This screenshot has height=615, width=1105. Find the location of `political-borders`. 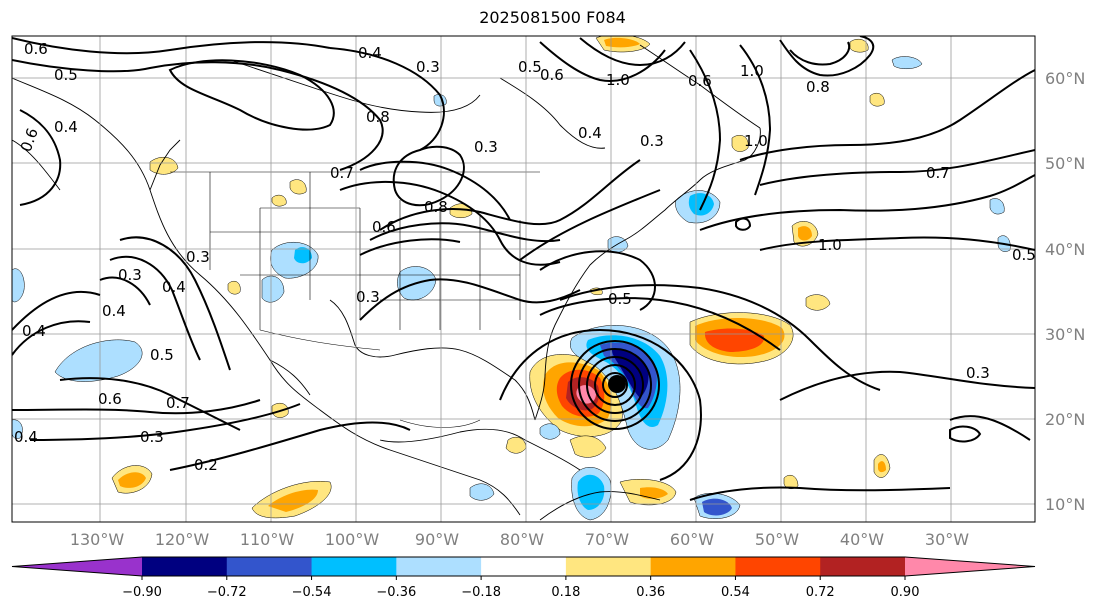

political-borders is located at coordinates (355, 299).